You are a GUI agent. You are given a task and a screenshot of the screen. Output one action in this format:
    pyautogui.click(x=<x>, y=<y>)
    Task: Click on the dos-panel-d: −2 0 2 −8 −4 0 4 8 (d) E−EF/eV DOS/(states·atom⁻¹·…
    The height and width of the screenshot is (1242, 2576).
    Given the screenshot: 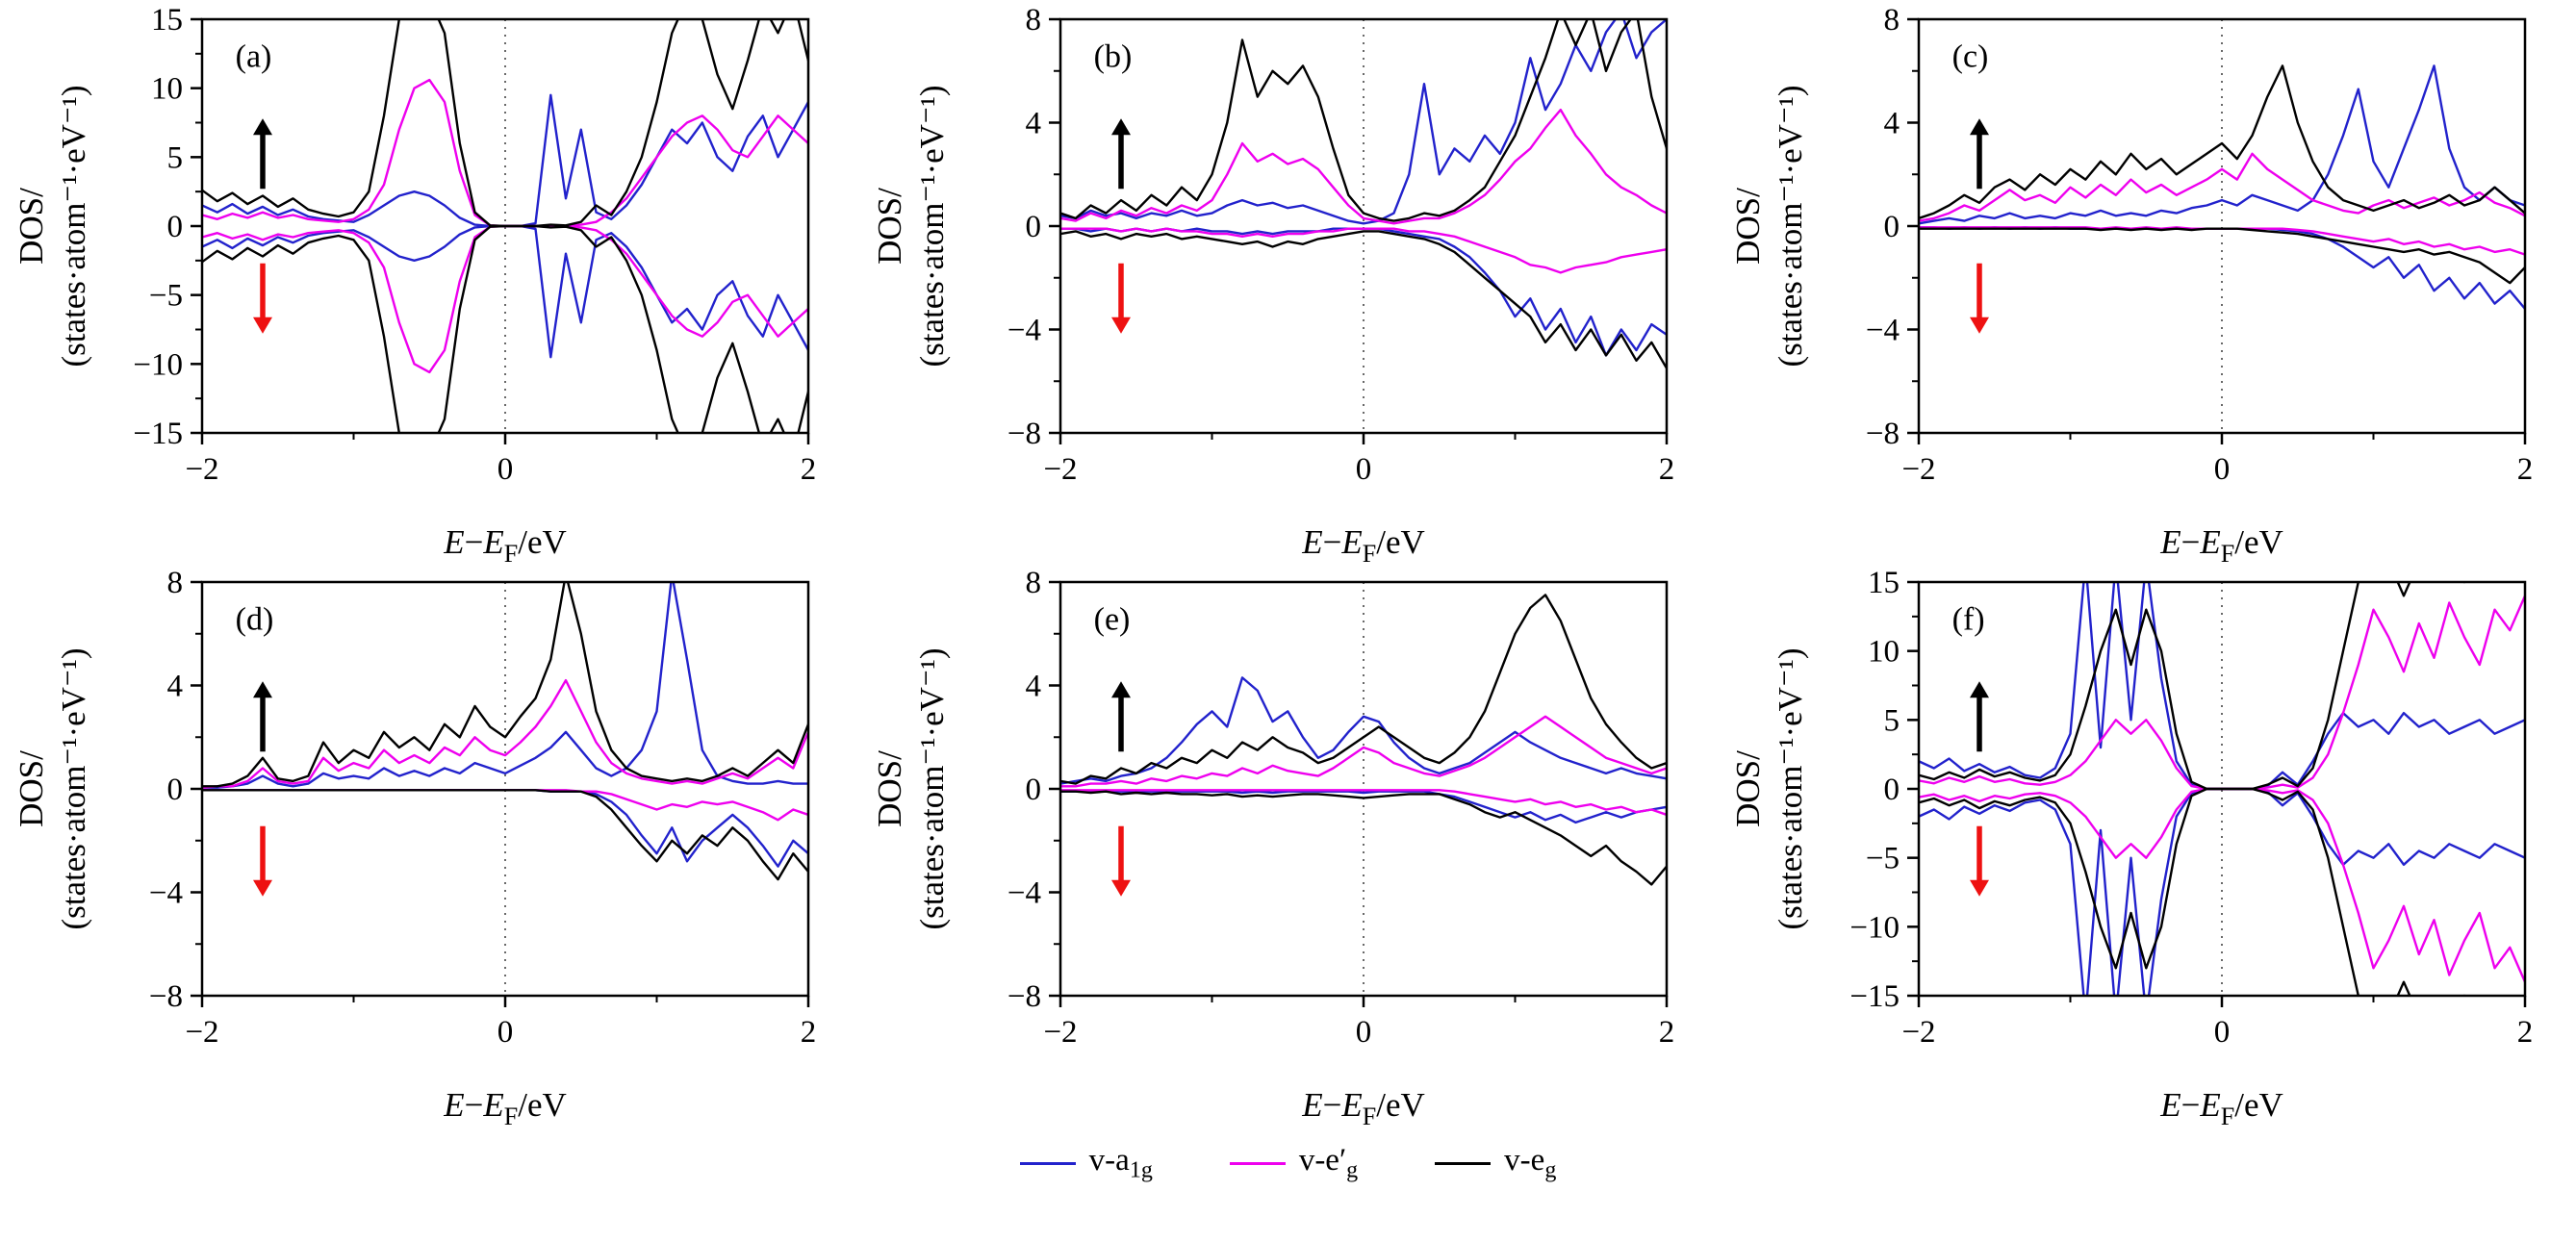 What is the action you would take?
    pyautogui.click(x=415, y=848)
    